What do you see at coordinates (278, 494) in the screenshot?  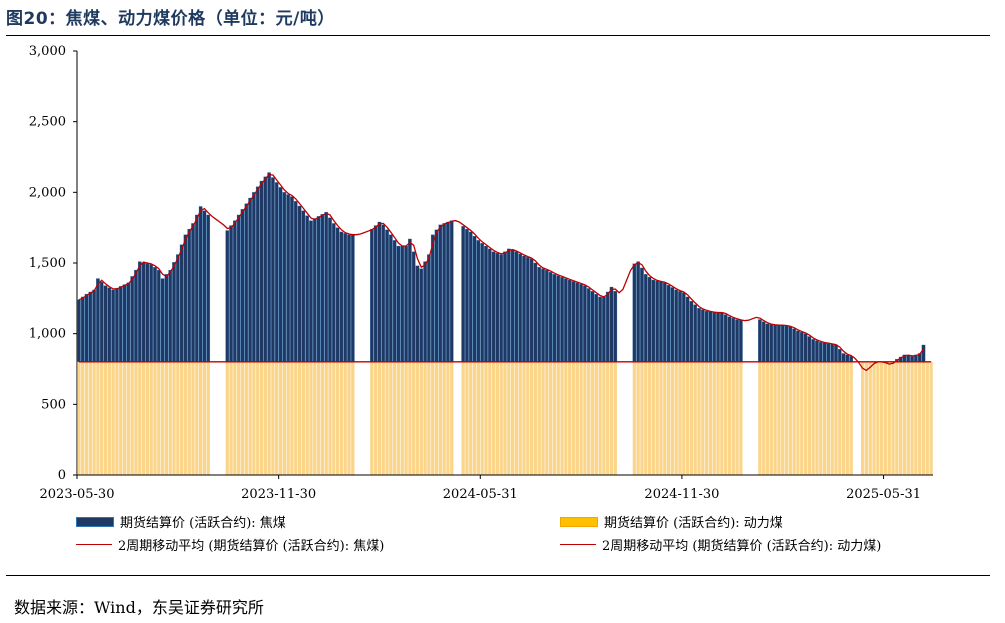 I see `x-tick-label: 2023-11-30` at bounding box center [278, 494].